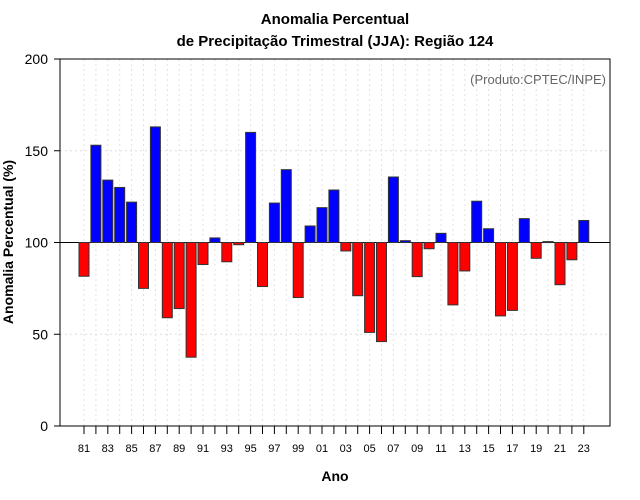 The width and height of the screenshot is (640, 500). Describe the element at coordinates (227, 252) in the screenshot. I see `bar-1993` at that location.